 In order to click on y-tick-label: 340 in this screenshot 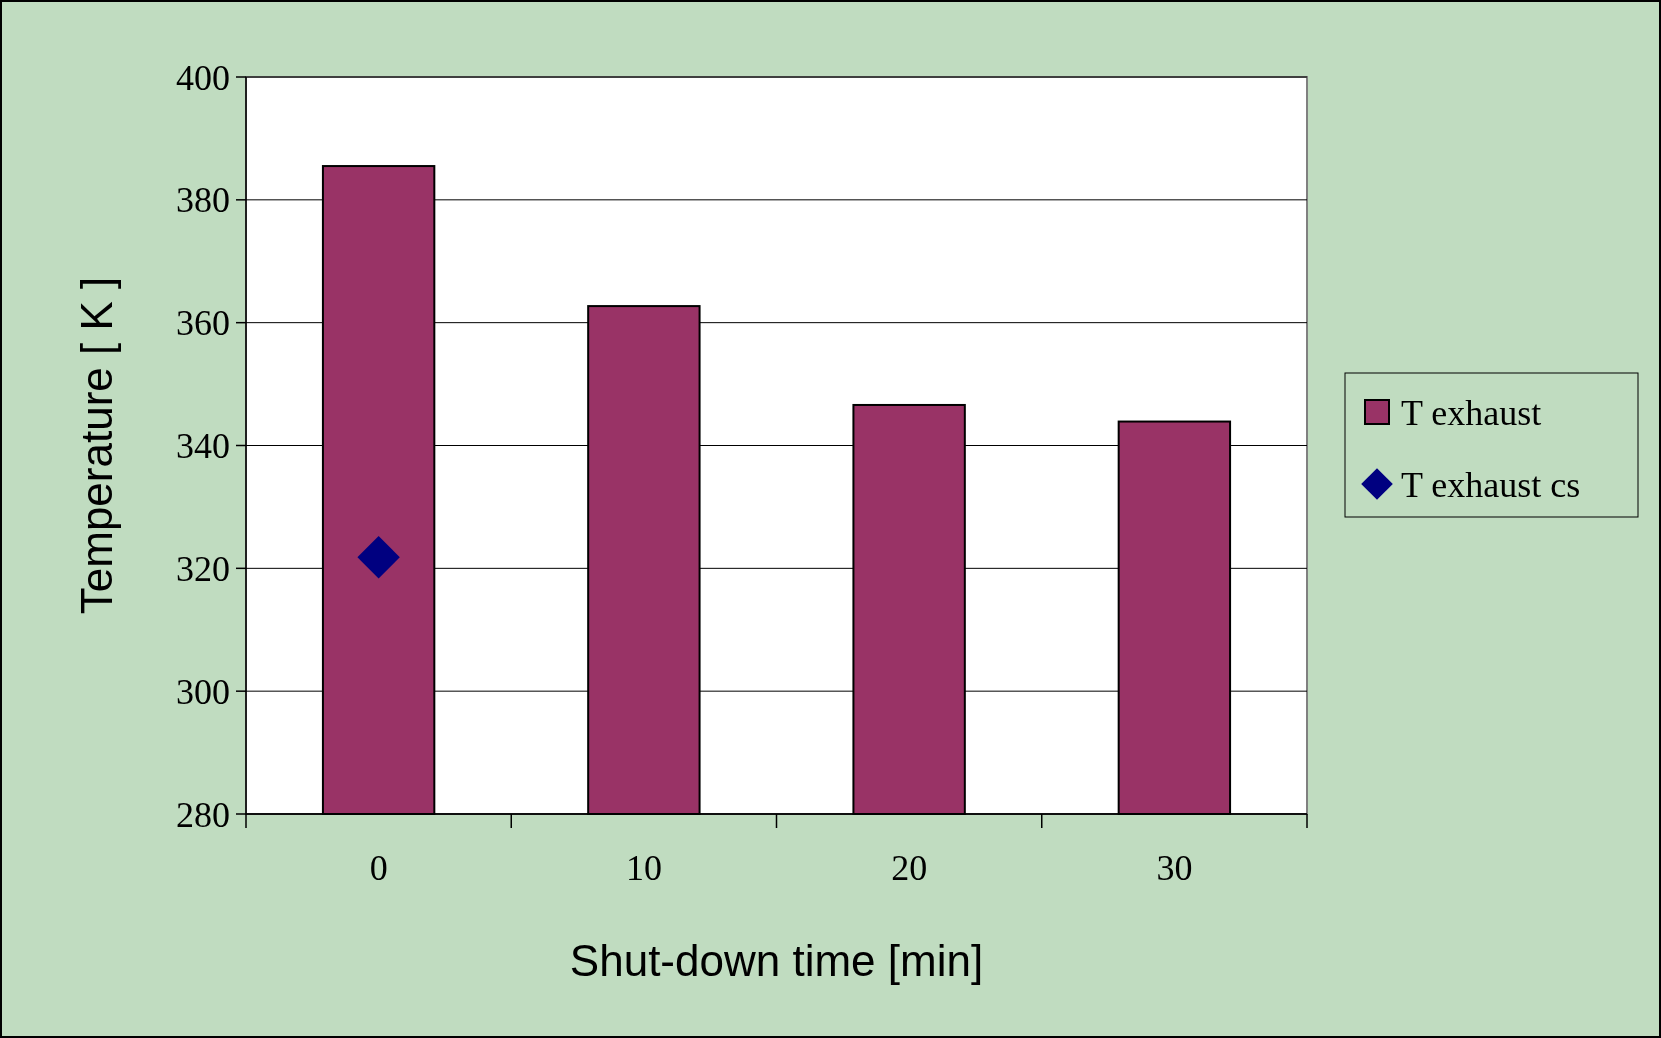, I will do `click(203, 446)`.